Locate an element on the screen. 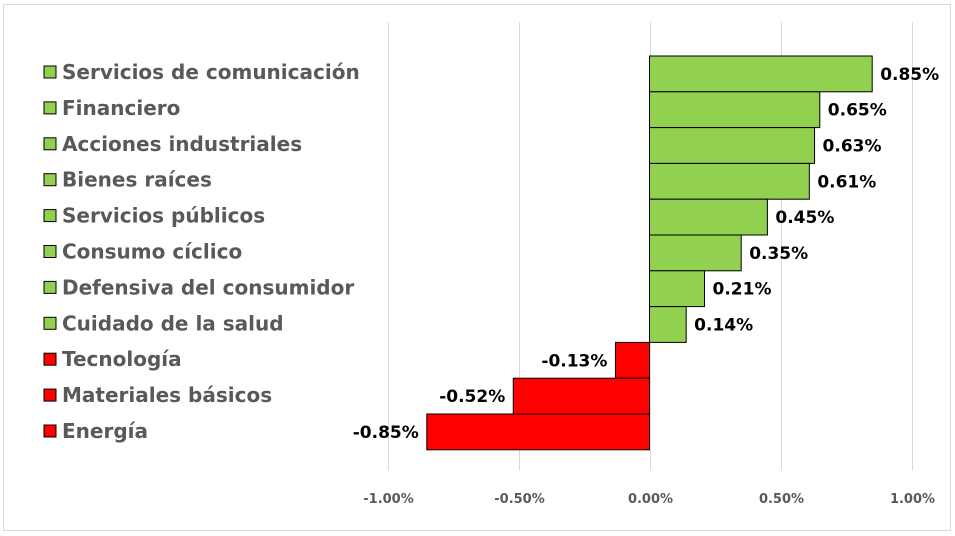 The width and height of the screenshot is (955, 536). x-tick-label-4: 1.00% is located at coordinates (912, 499).